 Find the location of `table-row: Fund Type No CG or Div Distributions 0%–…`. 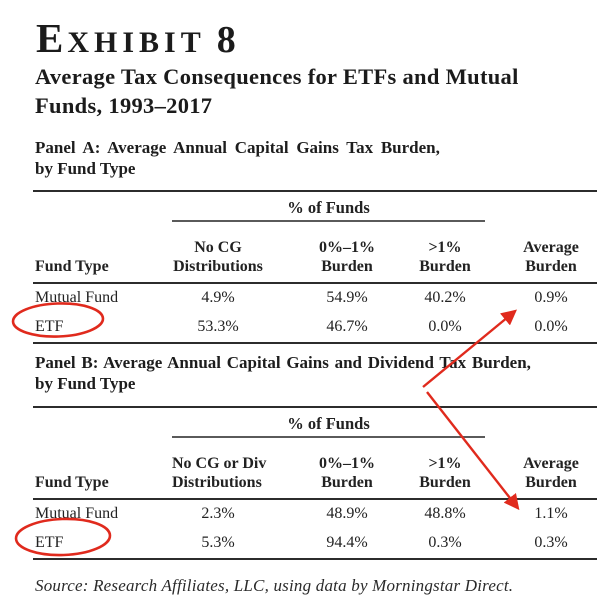

table-row: Fund Type No CG or Div Distributions 0%–… is located at coordinates (315, 469).